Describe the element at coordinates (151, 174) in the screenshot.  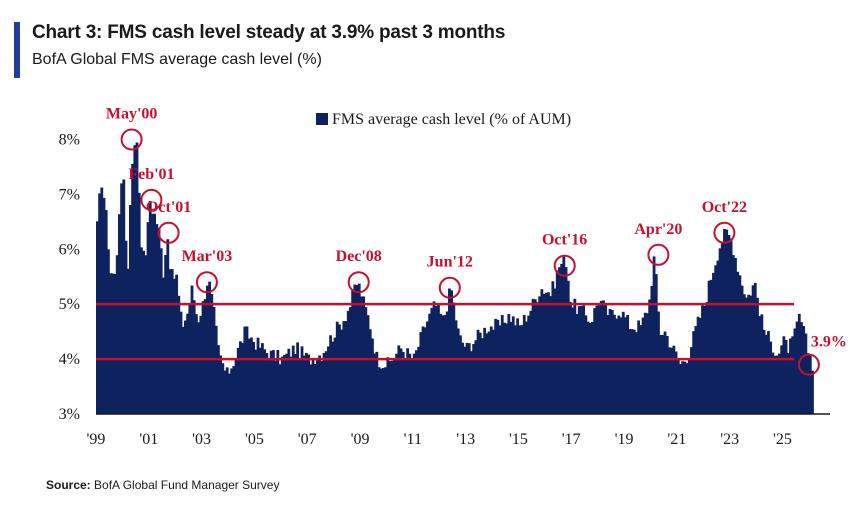
I see `annotation-label: Feb'01` at that location.